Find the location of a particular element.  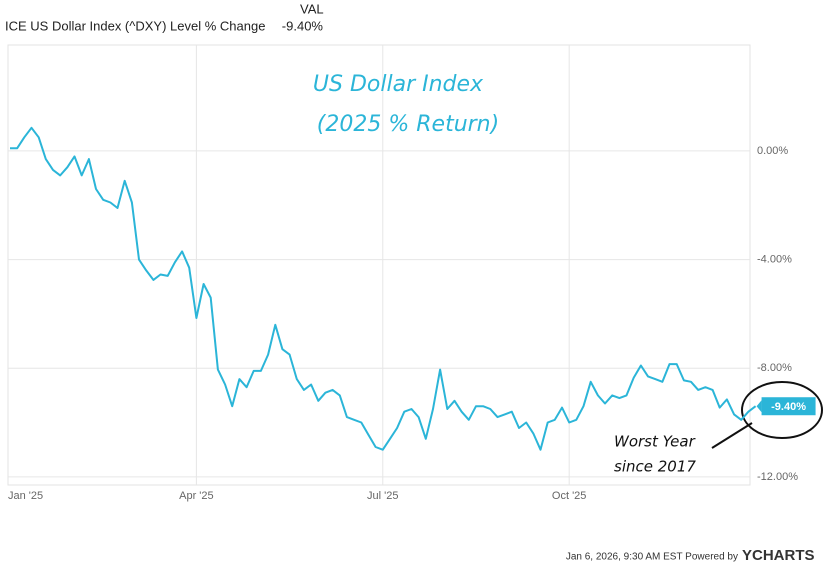

x-tick-label: Jul '25 is located at coordinates (382, 496).